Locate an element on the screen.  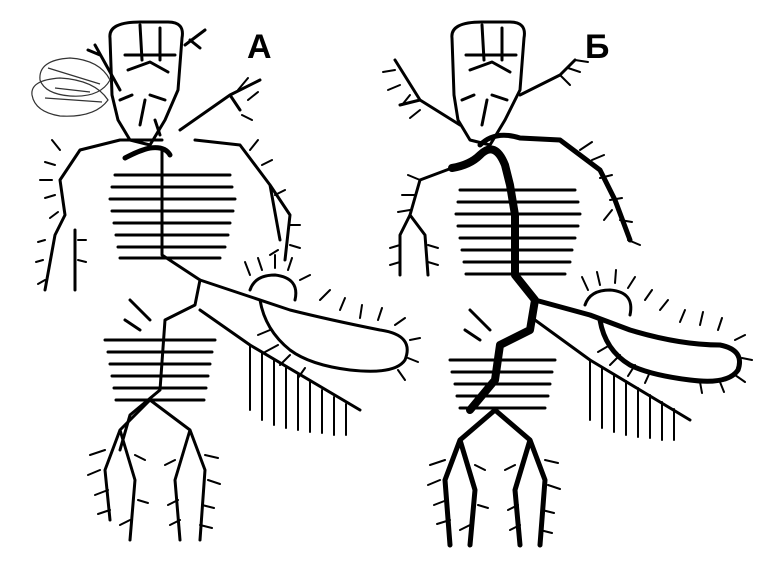
panel-b-ventral-cord is located at coordinates (493, 279).